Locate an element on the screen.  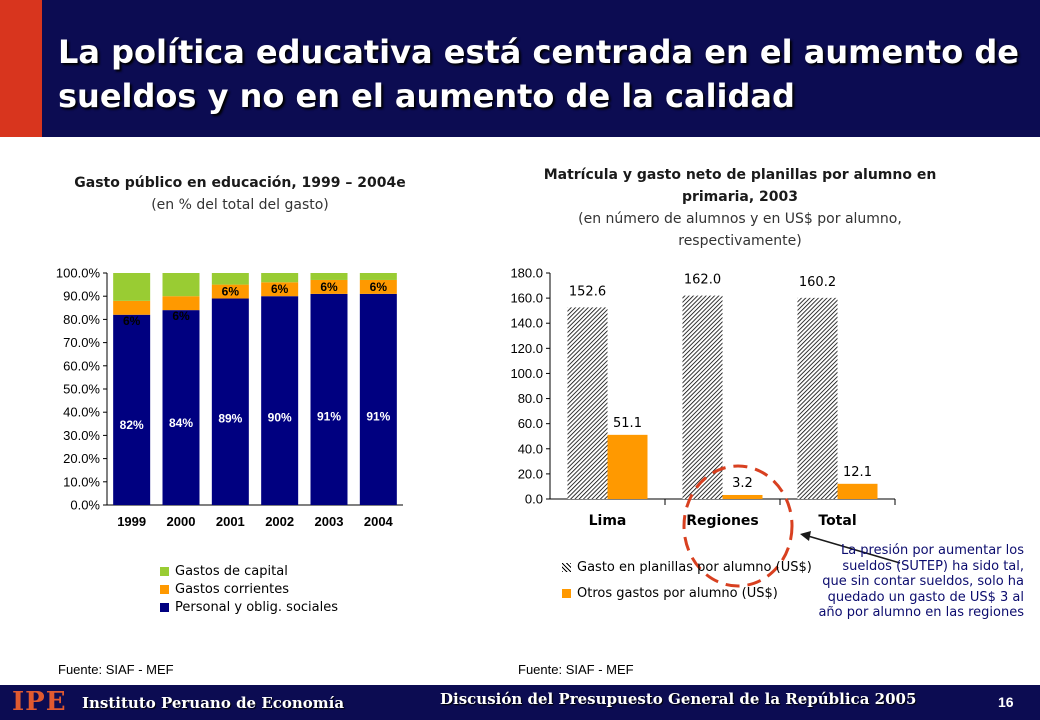
legend-item-personal: Personal y oblig. sociales is located at coordinates (249, 607).